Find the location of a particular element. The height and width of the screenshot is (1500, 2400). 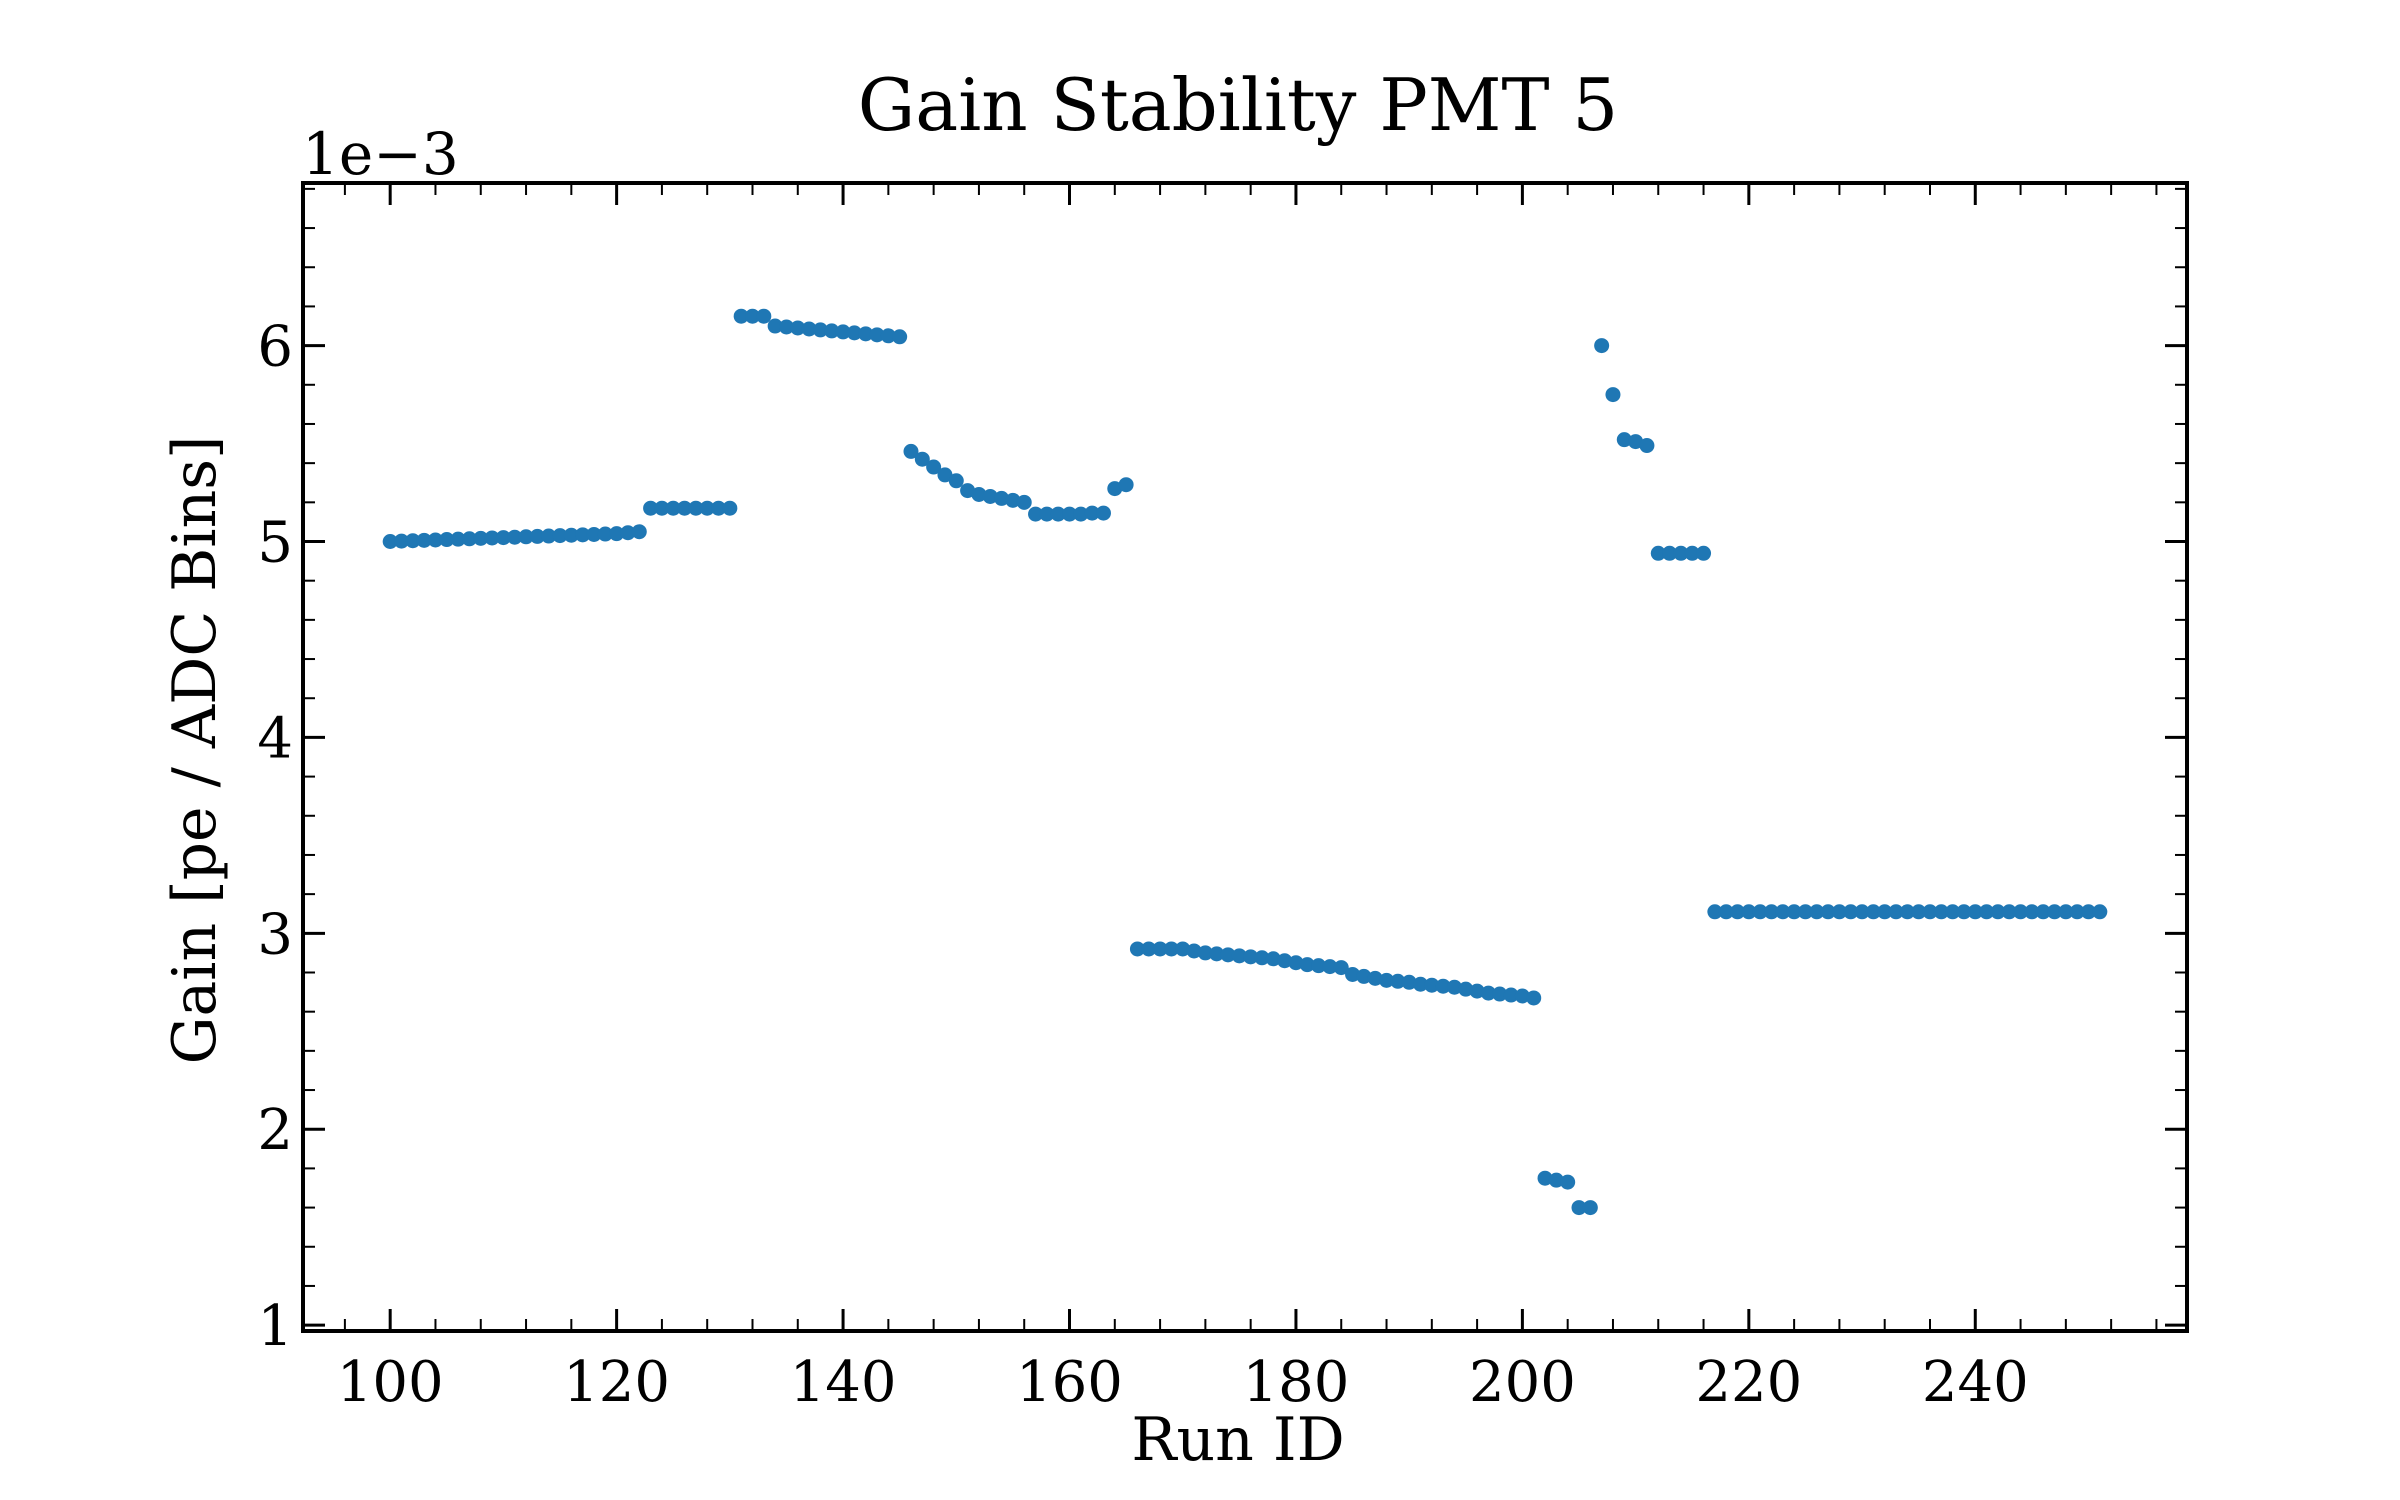

y-tick-label: 6 is located at coordinates (275, 347).